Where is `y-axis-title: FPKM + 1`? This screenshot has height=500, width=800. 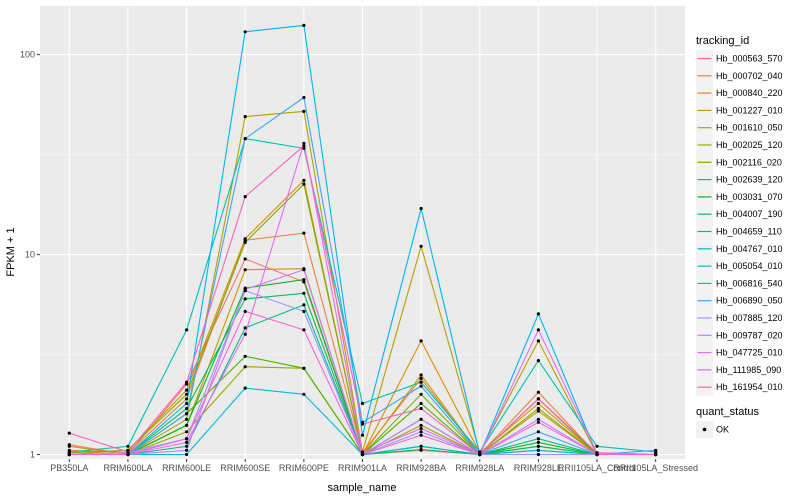
y-axis-title: FPKM + 1 is located at coordinates (11, 251).